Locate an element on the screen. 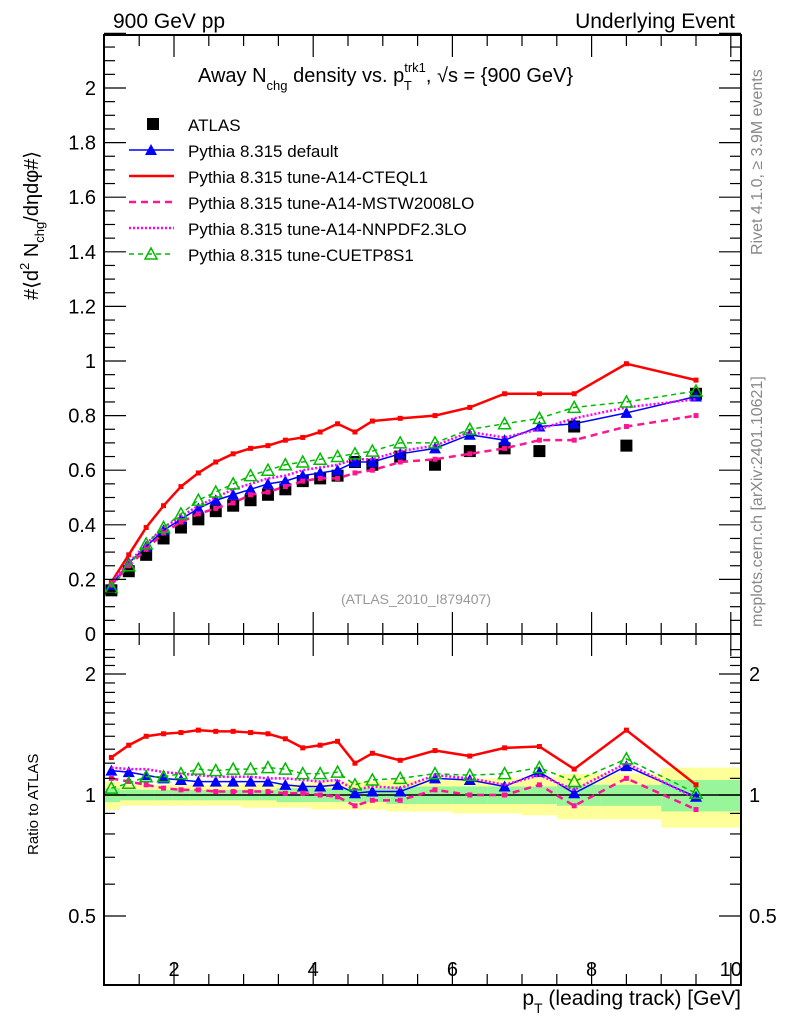 Image resolution: width=786 pixels, height=1024 pixels. rivet-version-label: Rivet 4.1.0, ≥ 3.9M events is located at coordinates (757, 162).